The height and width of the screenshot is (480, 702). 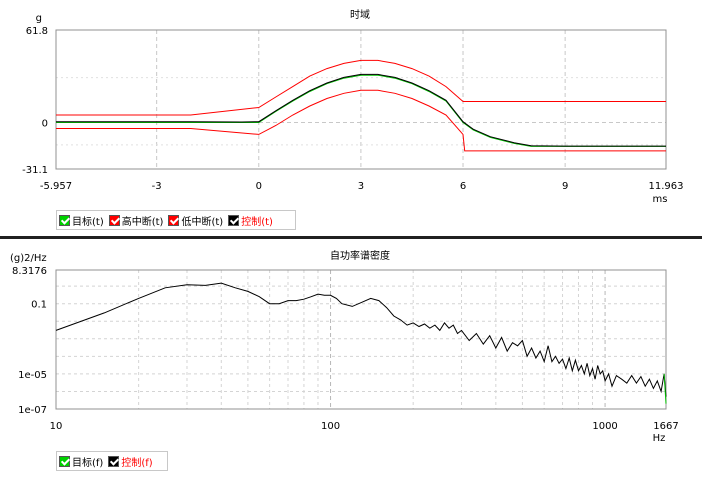 I want to click on x-tick-label: 1000, so click(x=604, y=426).